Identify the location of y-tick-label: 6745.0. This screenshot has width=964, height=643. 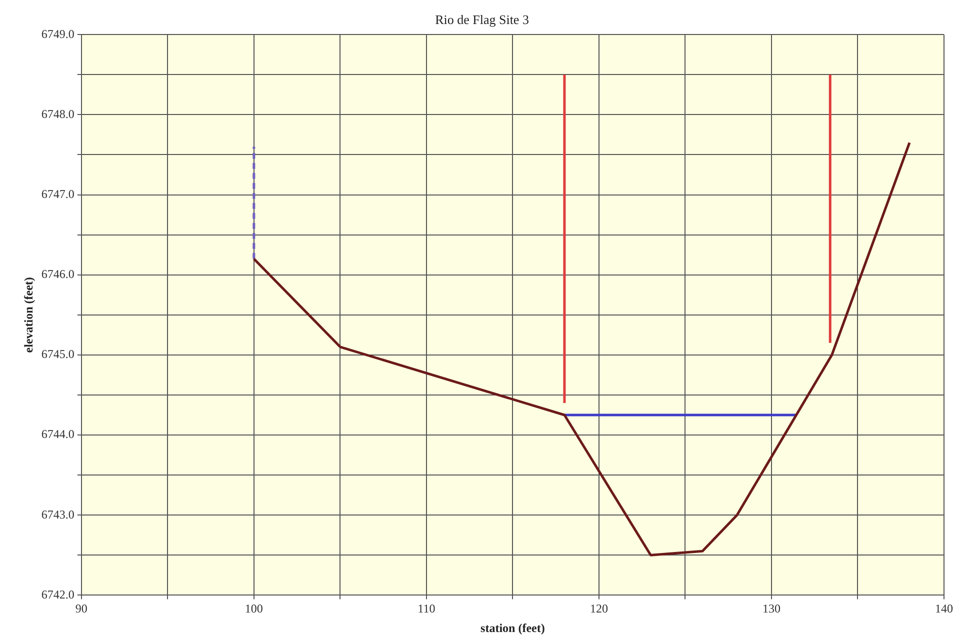
(57, 354).